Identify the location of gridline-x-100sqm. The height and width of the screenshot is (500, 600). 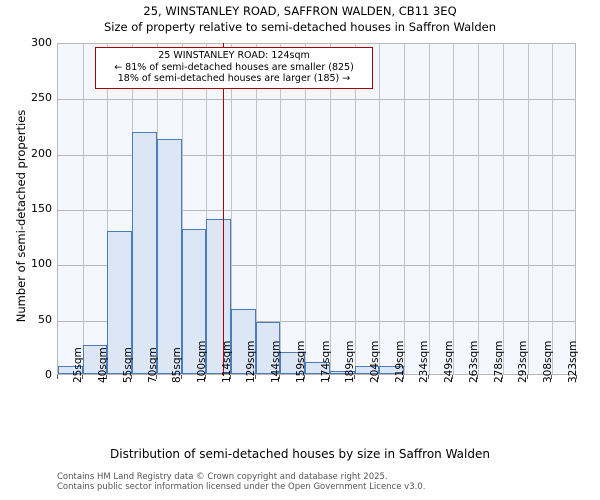
(182, 209).